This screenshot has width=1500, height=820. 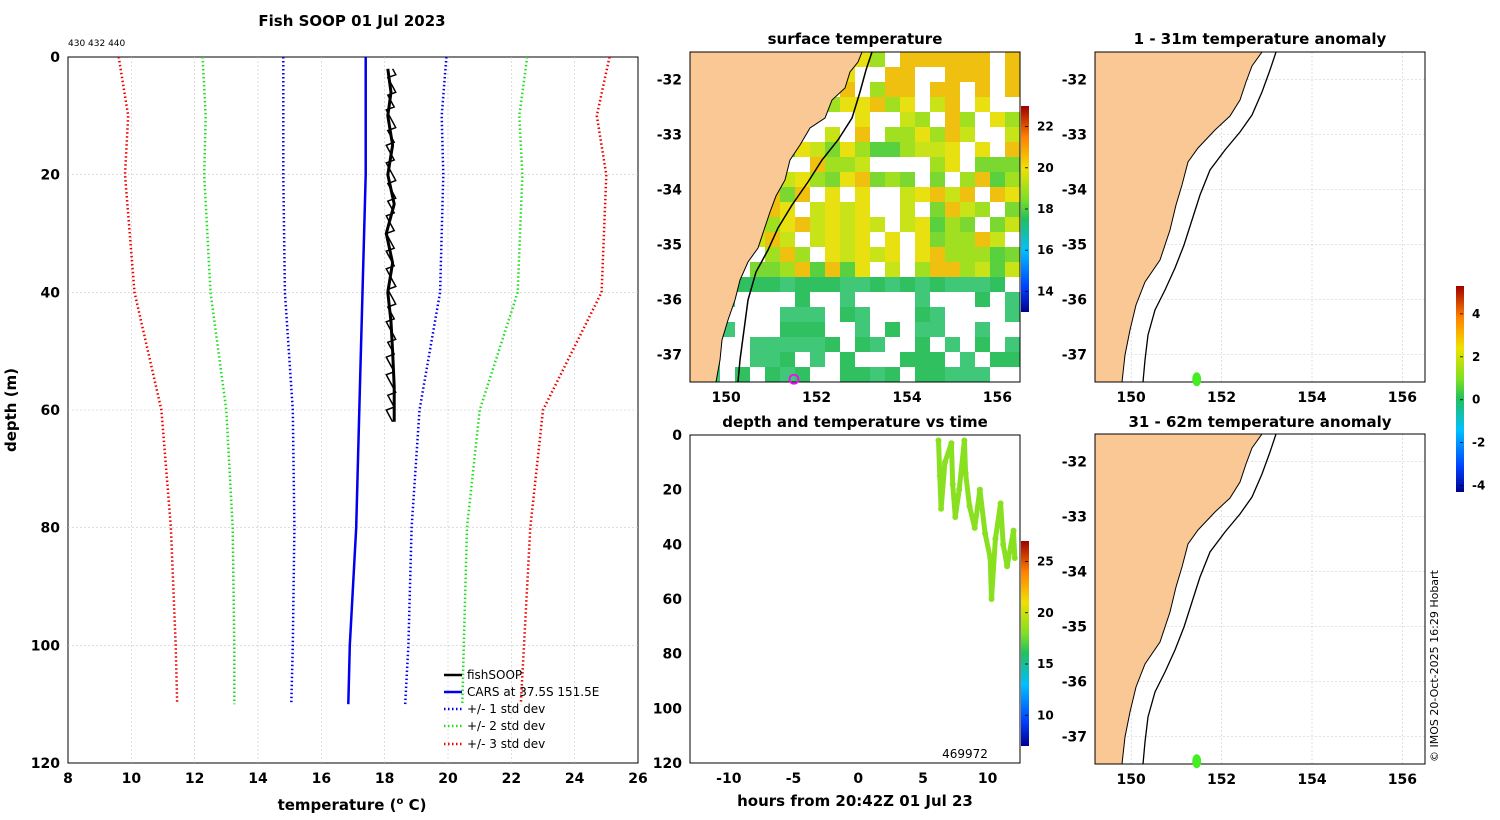 I want to click on anomaly-bottom-points, so click(x=1197, y=761).